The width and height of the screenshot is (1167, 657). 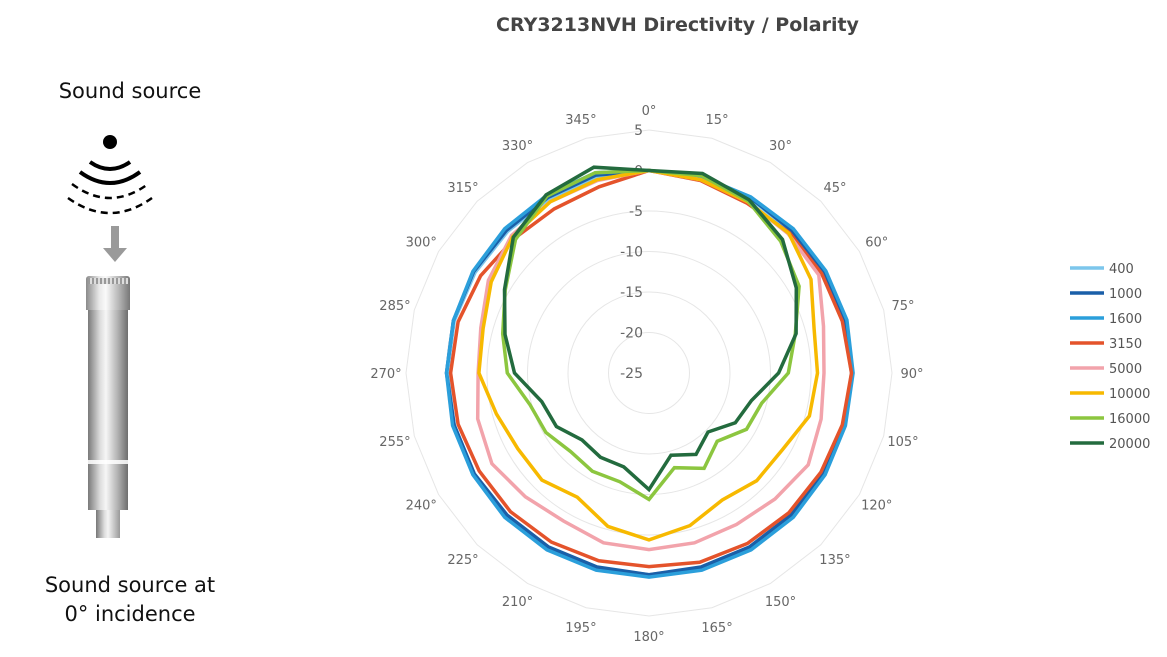 What do you see at coordinates (631, 334) in the screenshot?
I see `radial-tick-label: -20` at bounding box center [631, 334].